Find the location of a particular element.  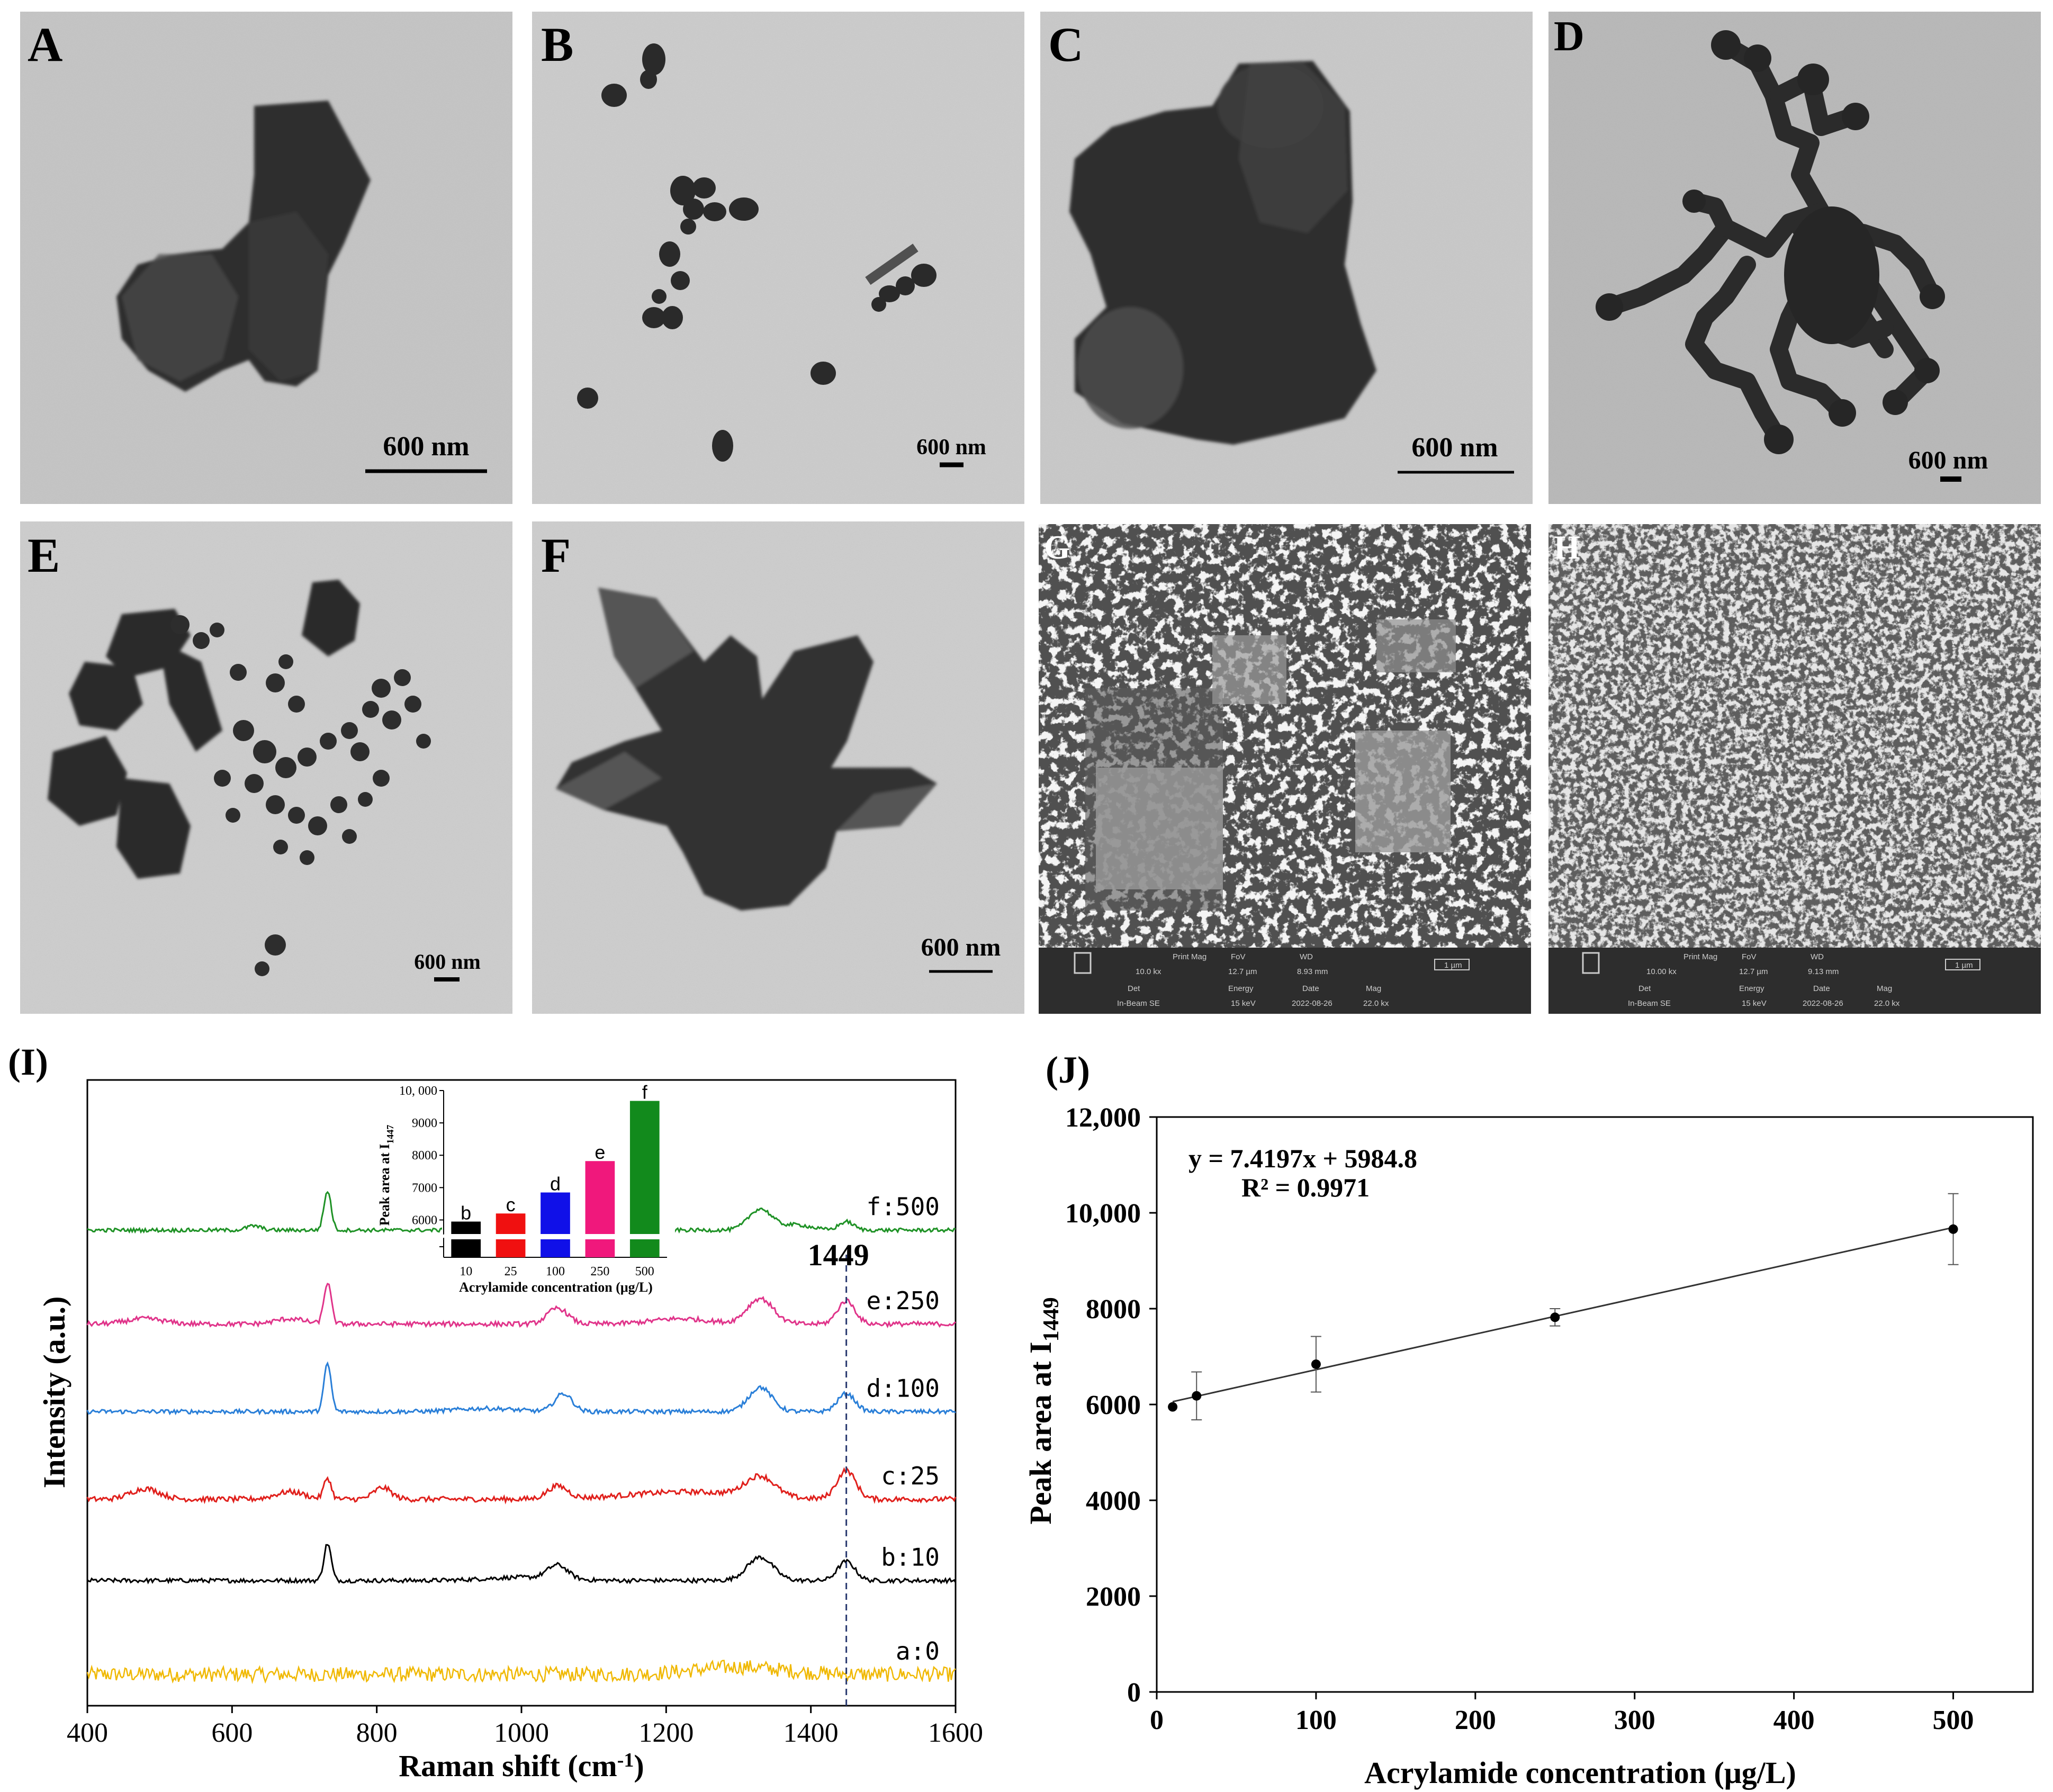

particles-e is located at coordinates (204, 729).